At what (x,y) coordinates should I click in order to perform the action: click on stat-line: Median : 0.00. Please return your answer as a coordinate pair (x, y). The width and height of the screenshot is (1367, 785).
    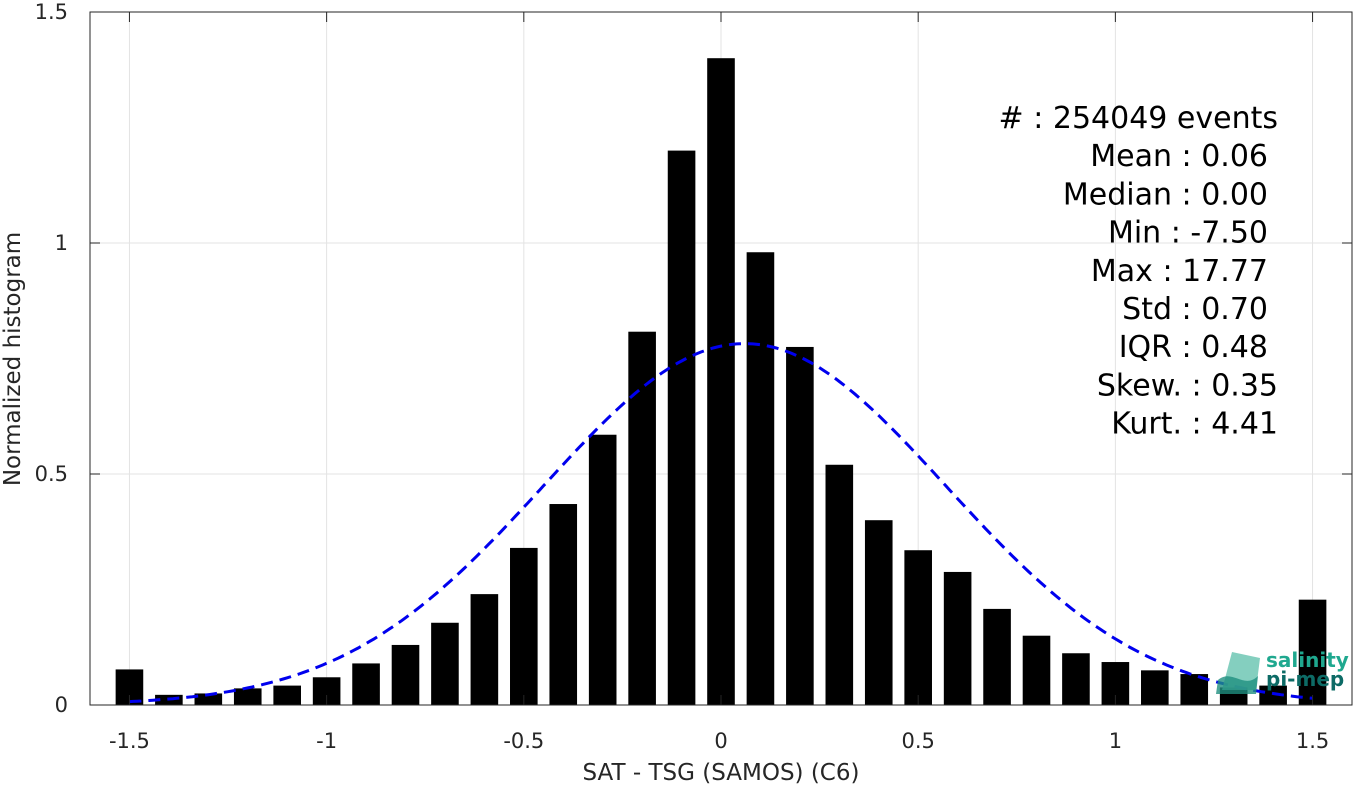
    Looking at the image, I should click on (1165, 194).